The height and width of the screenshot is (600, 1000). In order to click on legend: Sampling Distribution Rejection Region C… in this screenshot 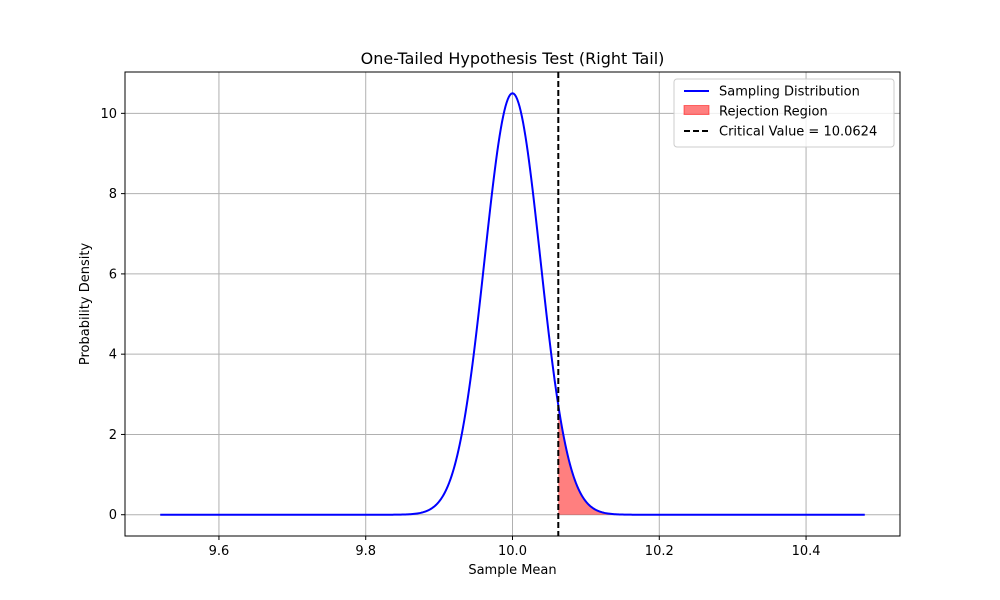, I will do `click(784, 113)`.